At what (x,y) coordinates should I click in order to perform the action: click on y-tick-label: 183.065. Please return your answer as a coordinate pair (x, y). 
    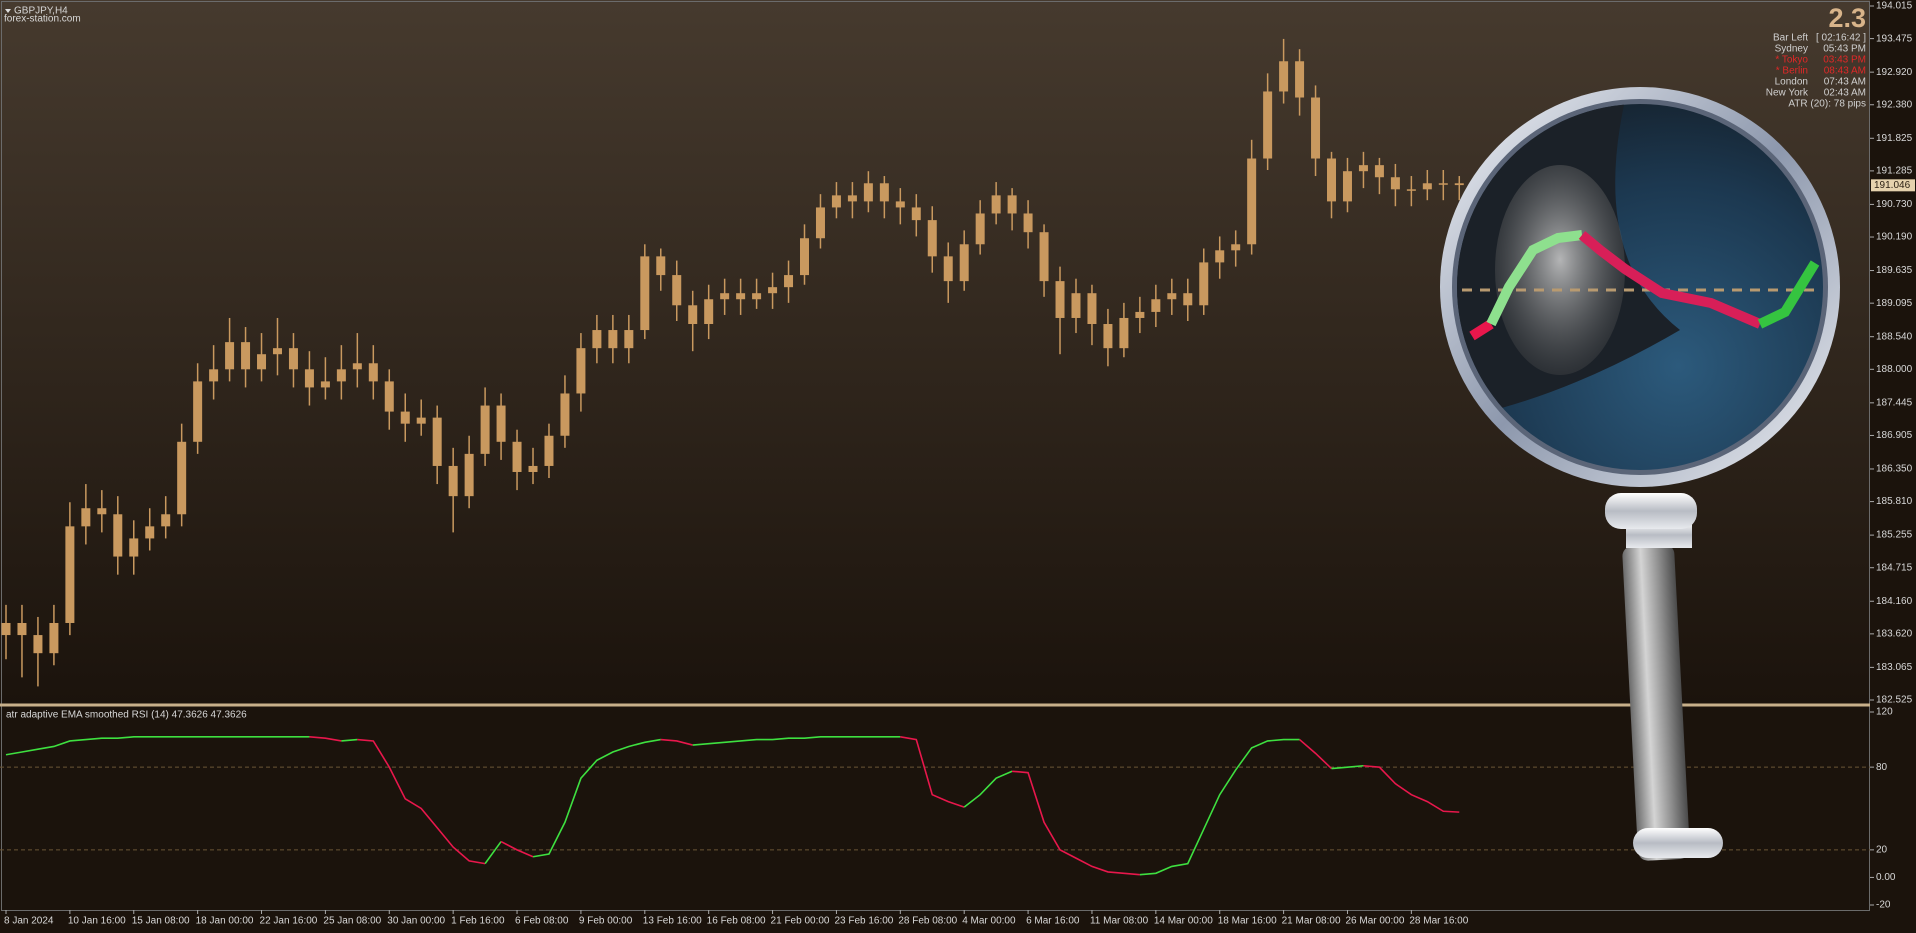
    Looking at the image, I should click on (1894, 667).